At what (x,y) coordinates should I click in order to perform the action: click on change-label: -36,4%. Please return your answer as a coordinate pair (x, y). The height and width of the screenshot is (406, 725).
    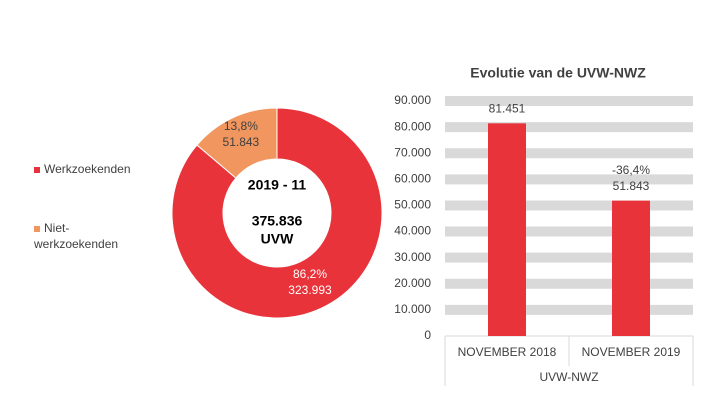
    Looking at the image, I should click on (631, 170).